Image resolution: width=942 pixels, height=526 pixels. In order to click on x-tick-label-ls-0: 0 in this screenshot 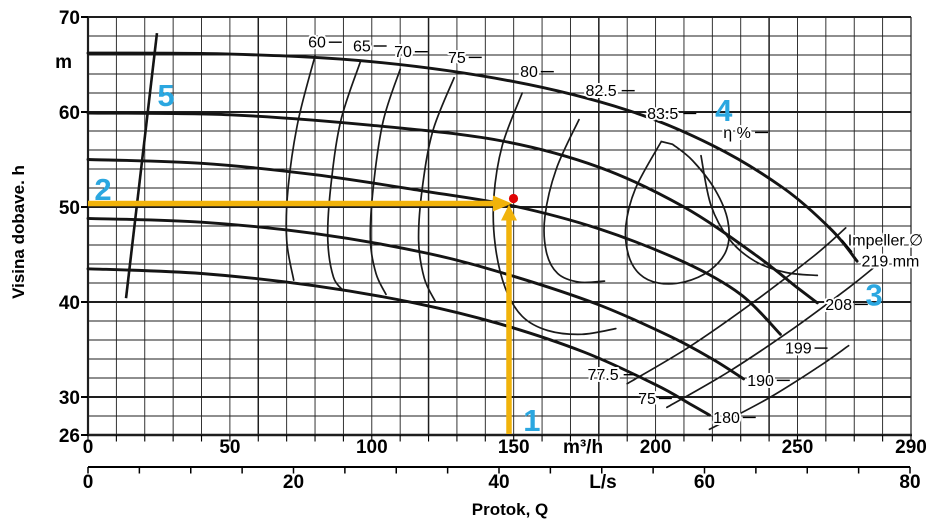, I will do `click(88, 482)`.